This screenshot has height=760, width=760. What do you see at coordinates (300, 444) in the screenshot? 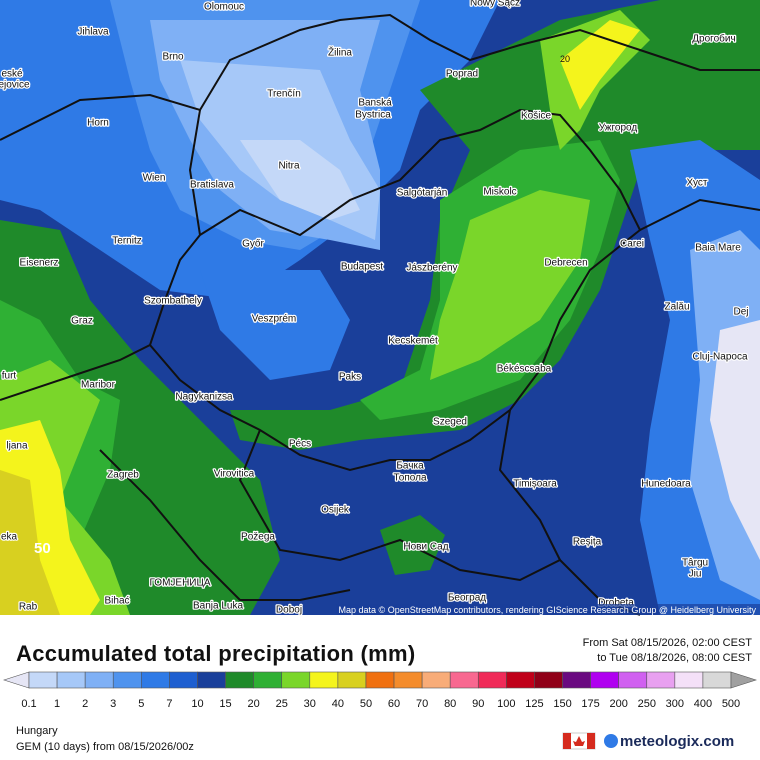
I see `city-label: Pécs` at bounding box center [300, 444].